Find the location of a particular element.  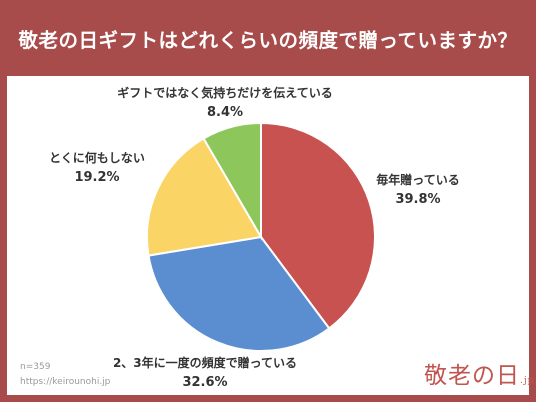

sample-size: n=359 is located at coordinates (35, 367).